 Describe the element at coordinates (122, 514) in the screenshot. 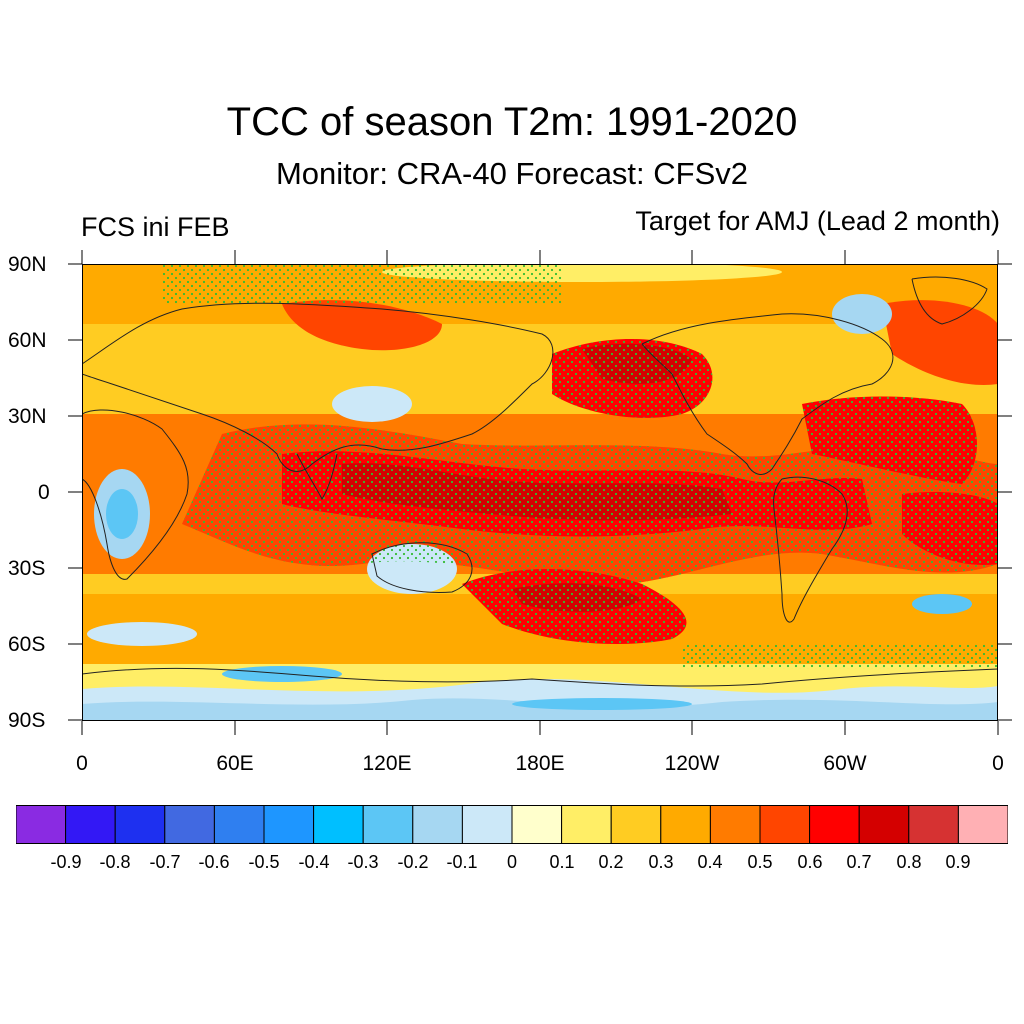

I see `field-africa-blue-core` at that location.